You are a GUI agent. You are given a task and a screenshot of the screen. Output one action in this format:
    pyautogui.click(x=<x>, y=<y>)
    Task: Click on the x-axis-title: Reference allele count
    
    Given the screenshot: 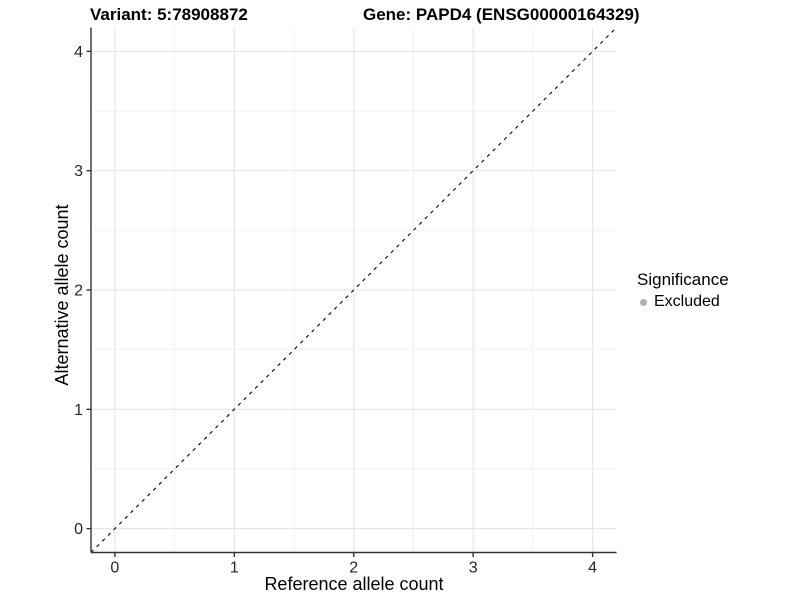 What is the action you would take?
    pyautogui.click(x=354, y=584)
    